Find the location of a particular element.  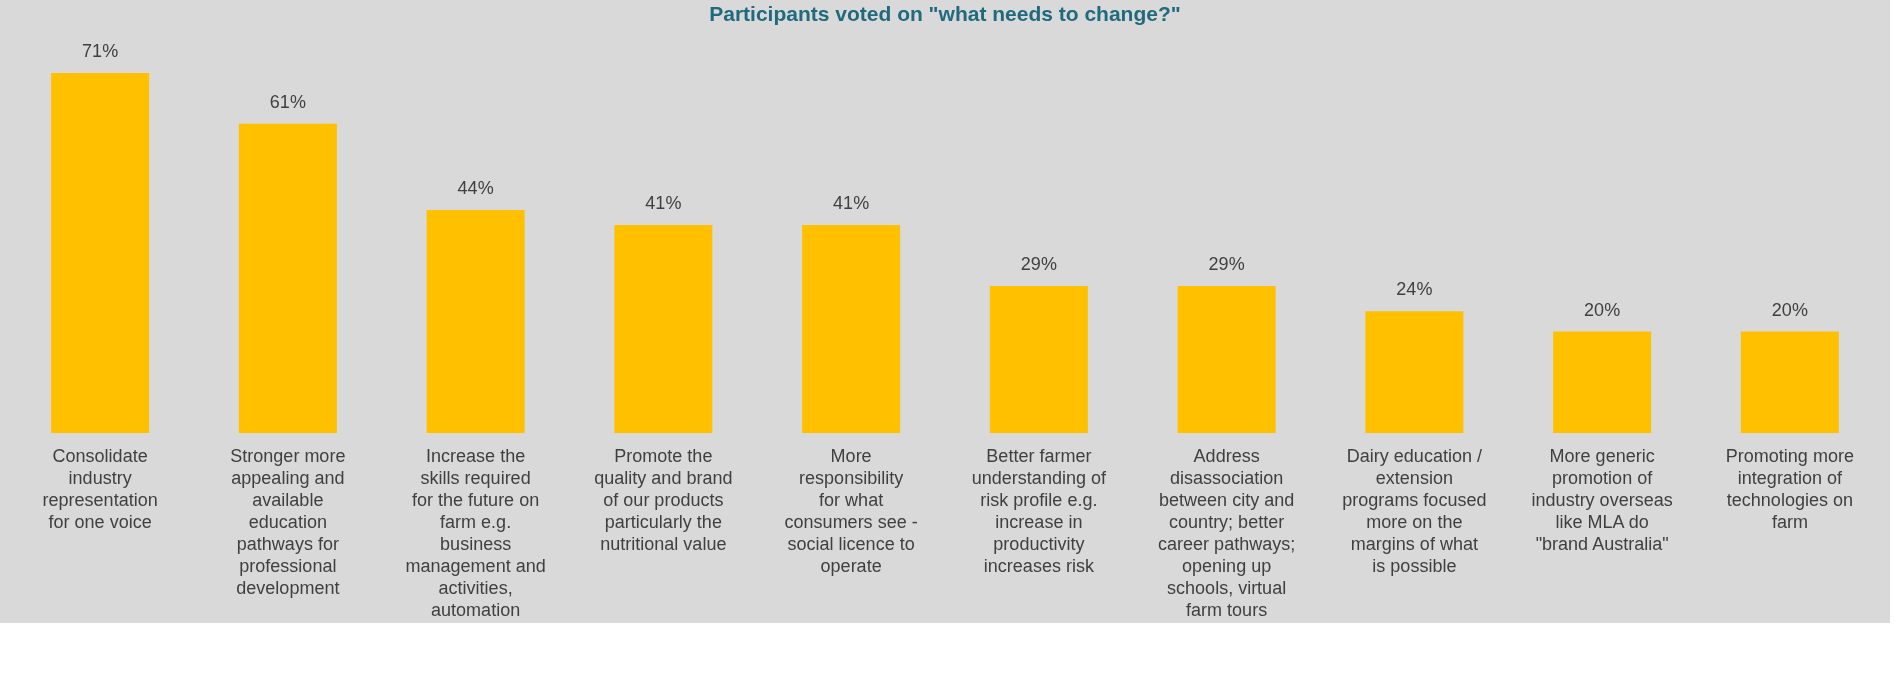

data-label: 24% is located at coordinates (1414, 289).